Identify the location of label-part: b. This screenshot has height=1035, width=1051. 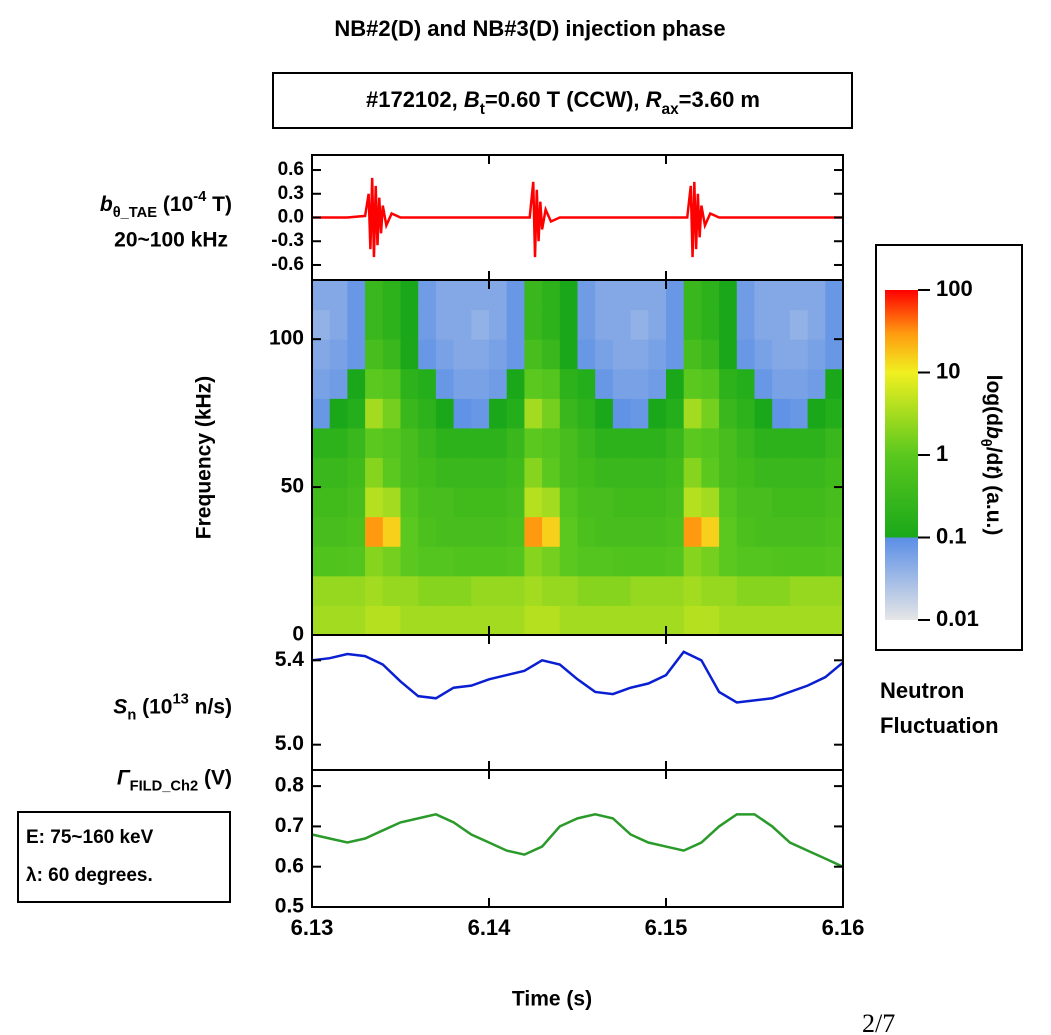
(993, 432).